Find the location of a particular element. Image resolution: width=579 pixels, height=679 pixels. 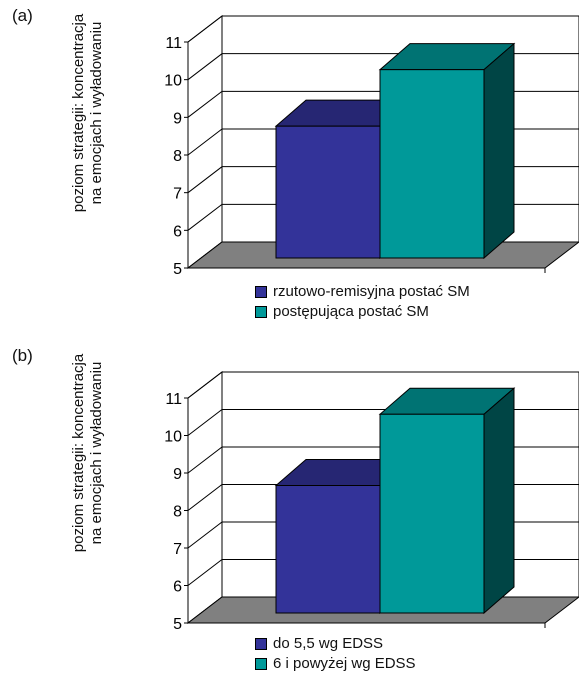

legend-item: rzutowo-remisyjna postać SM is located at coordinates (362, 292).